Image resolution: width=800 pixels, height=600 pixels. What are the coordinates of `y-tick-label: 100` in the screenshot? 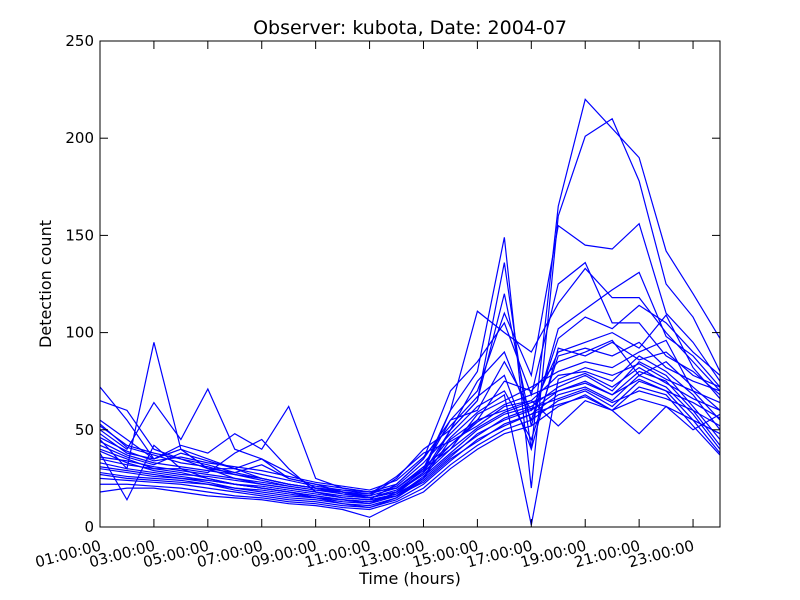 It's located at (79, 333).